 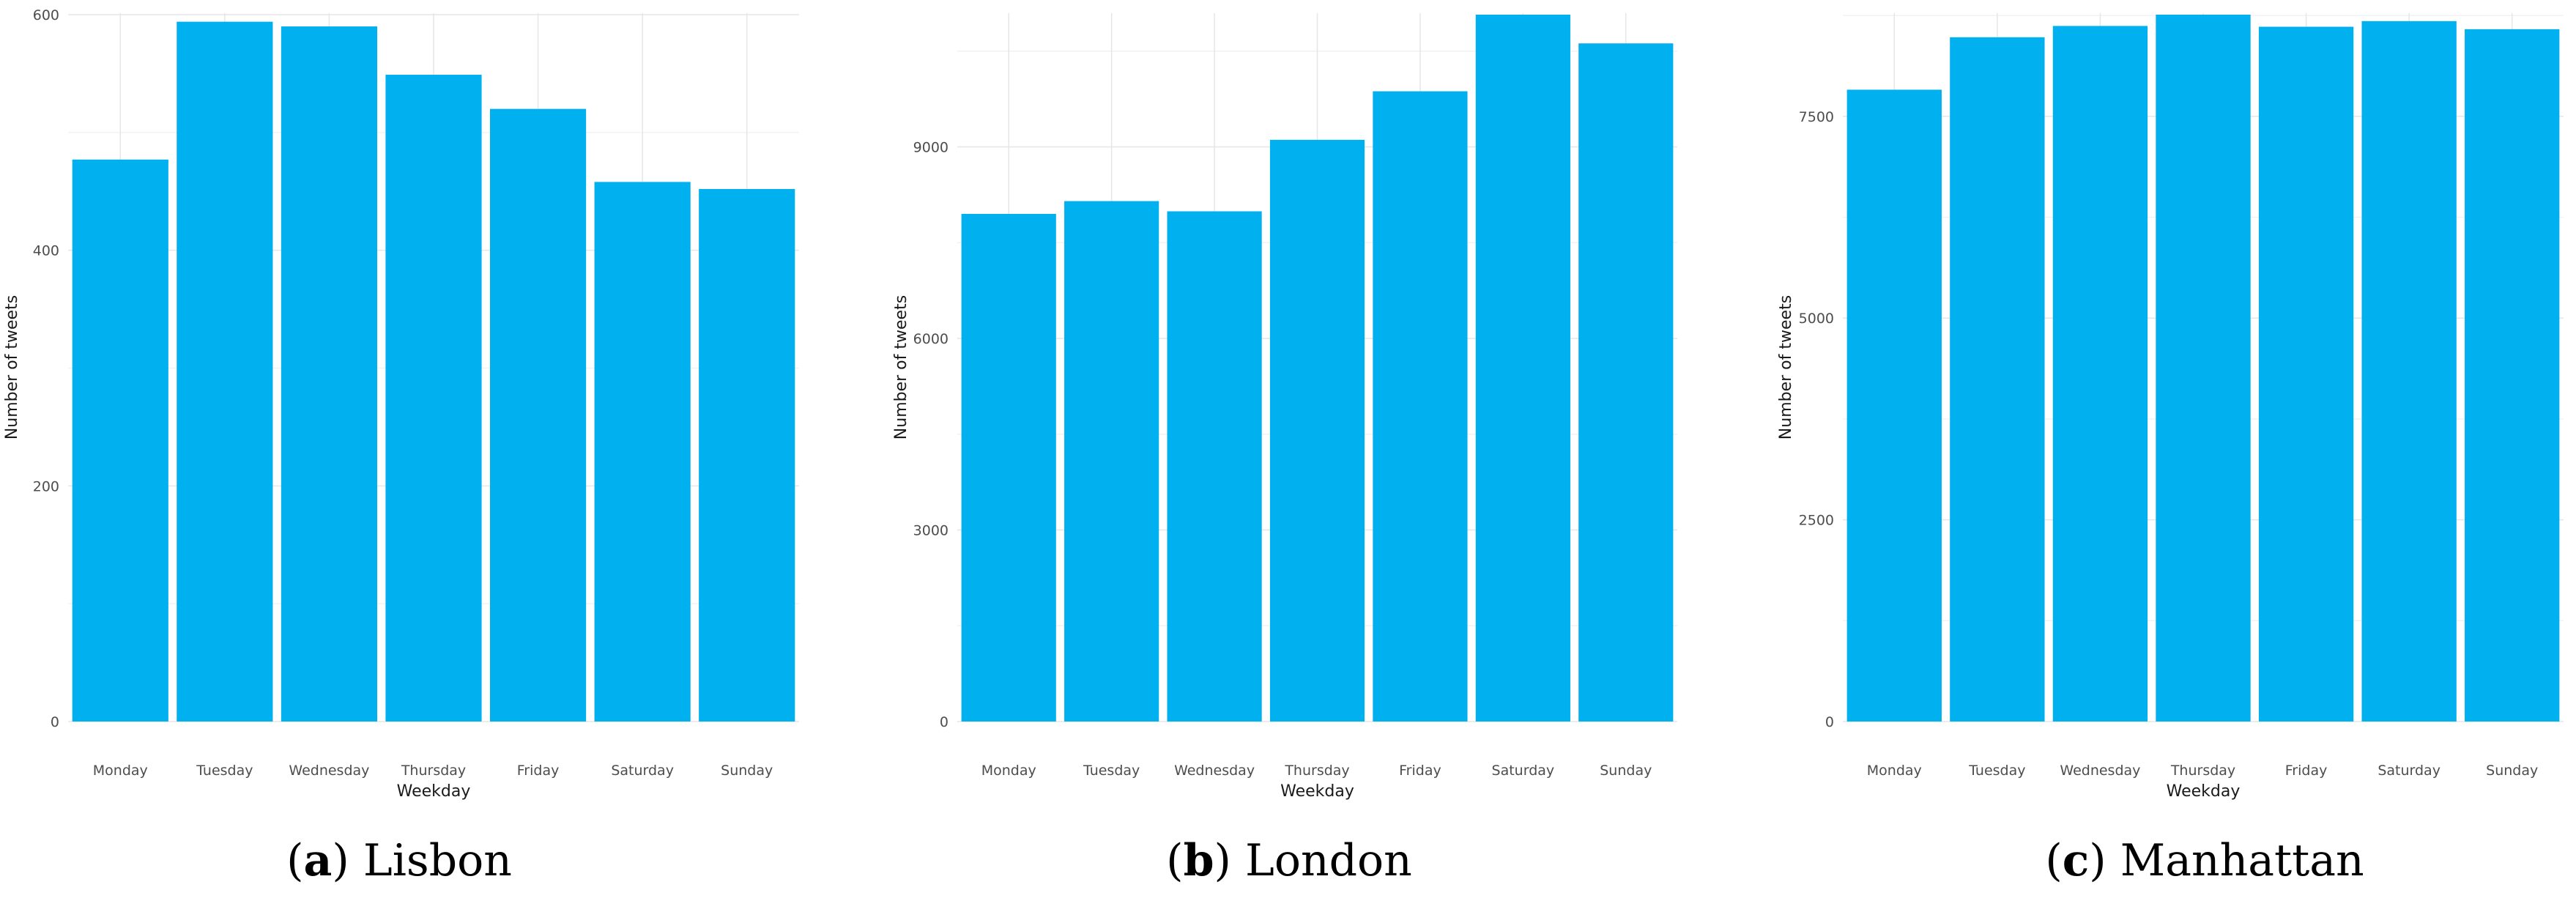 What do you see at coordinates (2226, 860) in the screenshot?
I see `caption-city: ) Manhattan` at bounding box center [2226, 860].